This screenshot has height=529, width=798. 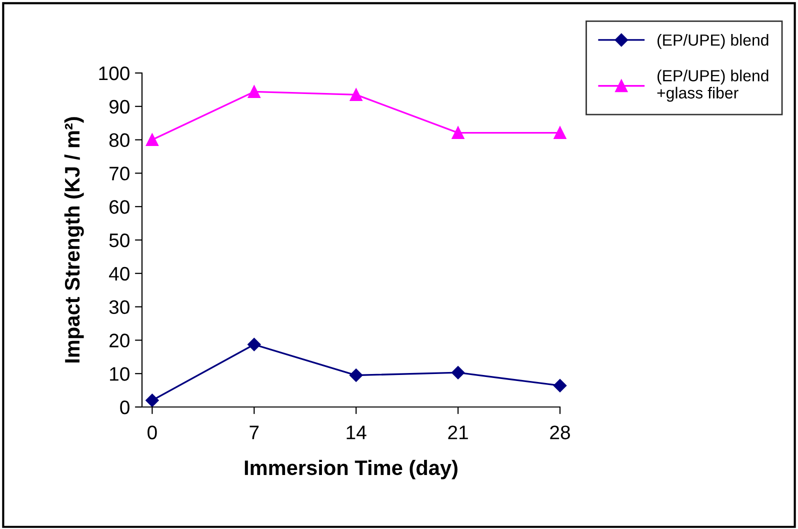 I want to click on y-tick-label: 70, so click(x=120, y=173).